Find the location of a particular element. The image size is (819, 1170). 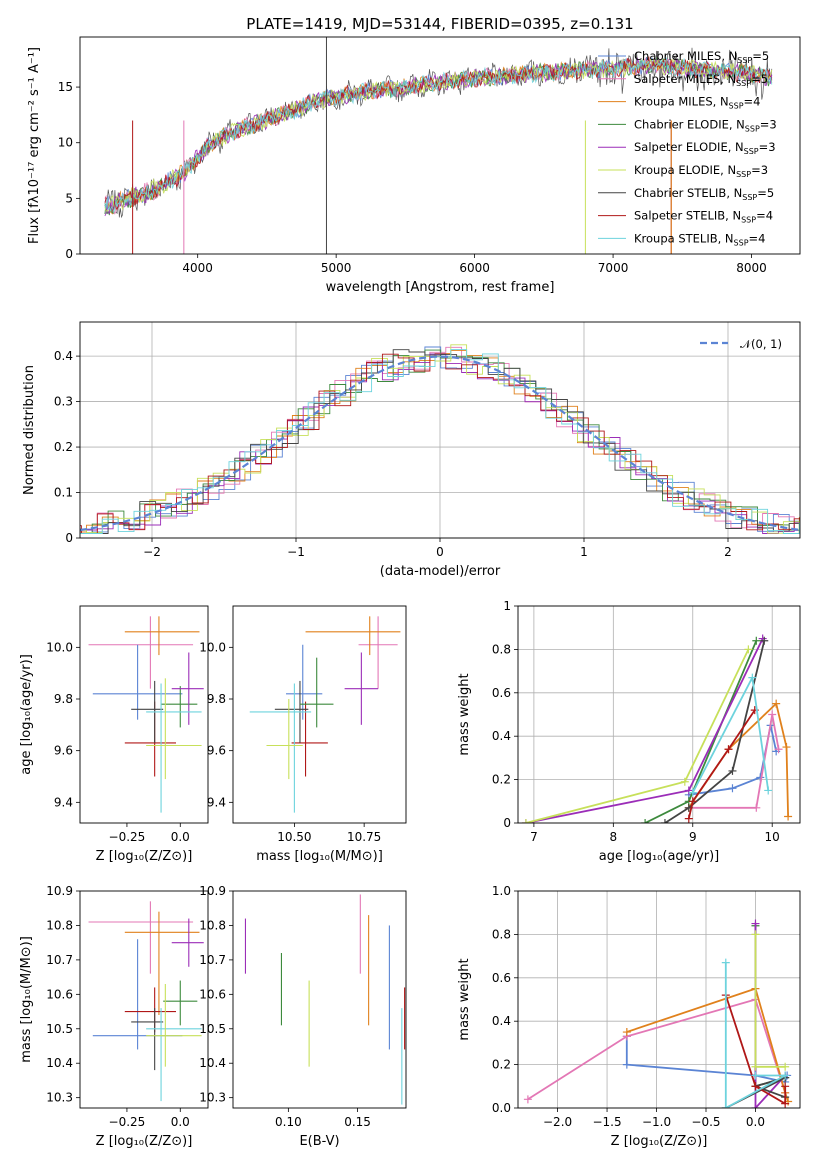

legend-subscript: SSP is located at coordinates (743, 174).